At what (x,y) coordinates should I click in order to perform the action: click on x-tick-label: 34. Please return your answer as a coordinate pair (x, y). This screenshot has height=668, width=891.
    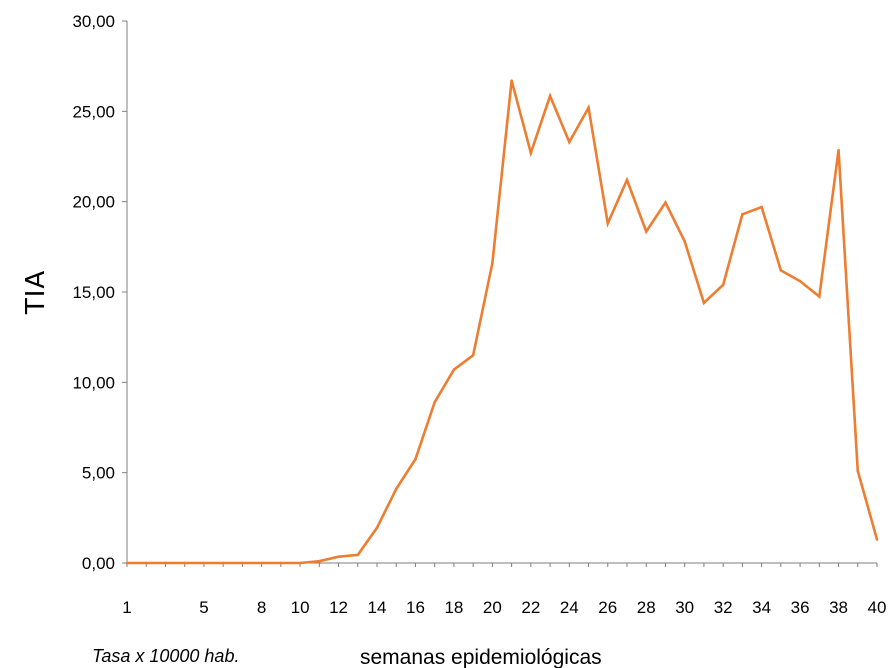
    Looking at the image, I should click on (761, 607).